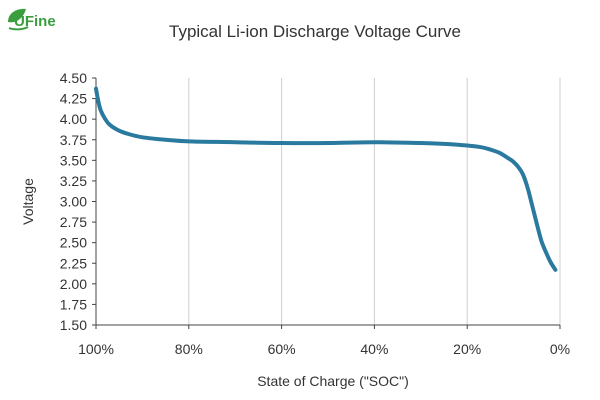  What do you see at coordinates (315, 31) in the screenshot?
I see `chart-title: Typical Li-ion Discharge Voltage Curve` at bounding box center [315, 31].